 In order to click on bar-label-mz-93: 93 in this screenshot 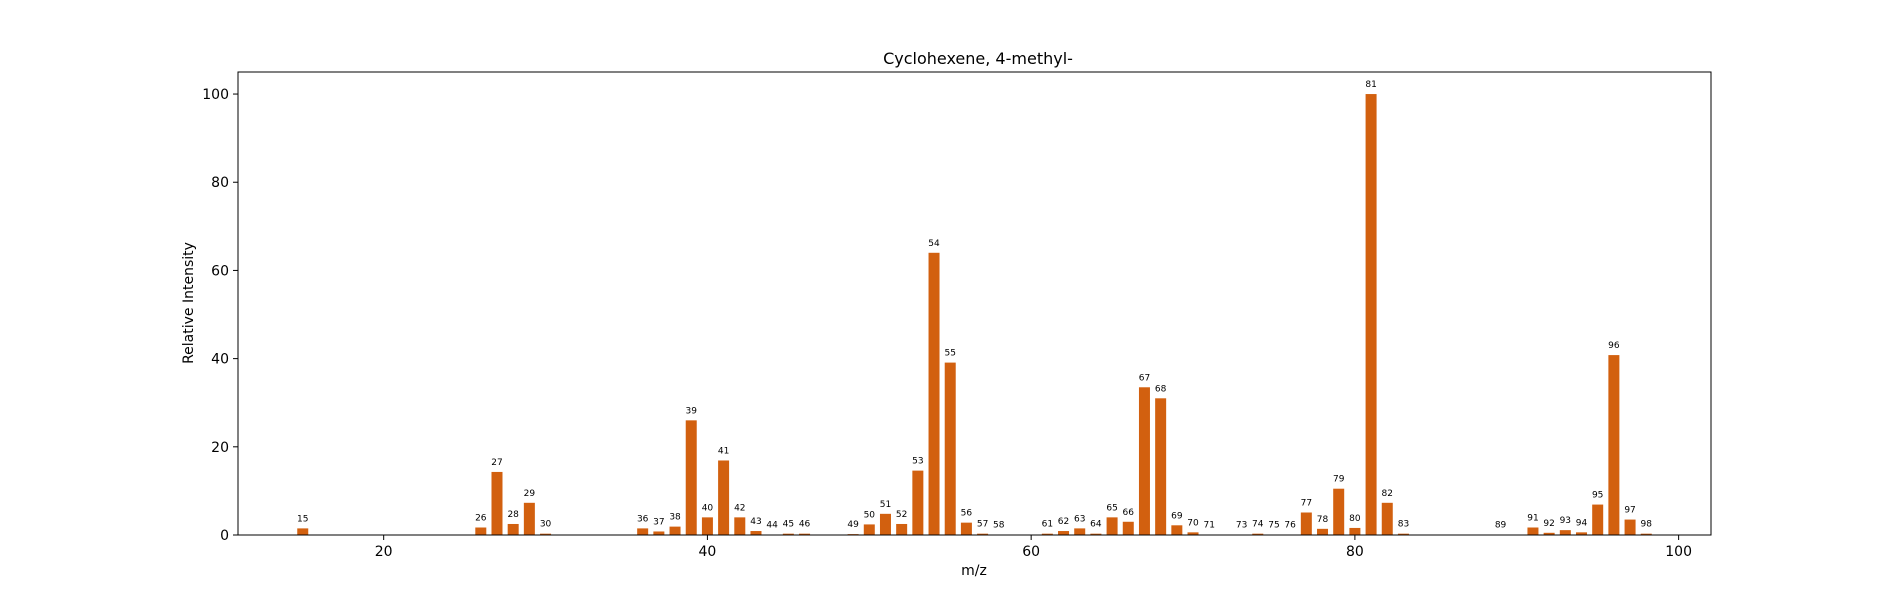, I will do `click(1565, 521)`.